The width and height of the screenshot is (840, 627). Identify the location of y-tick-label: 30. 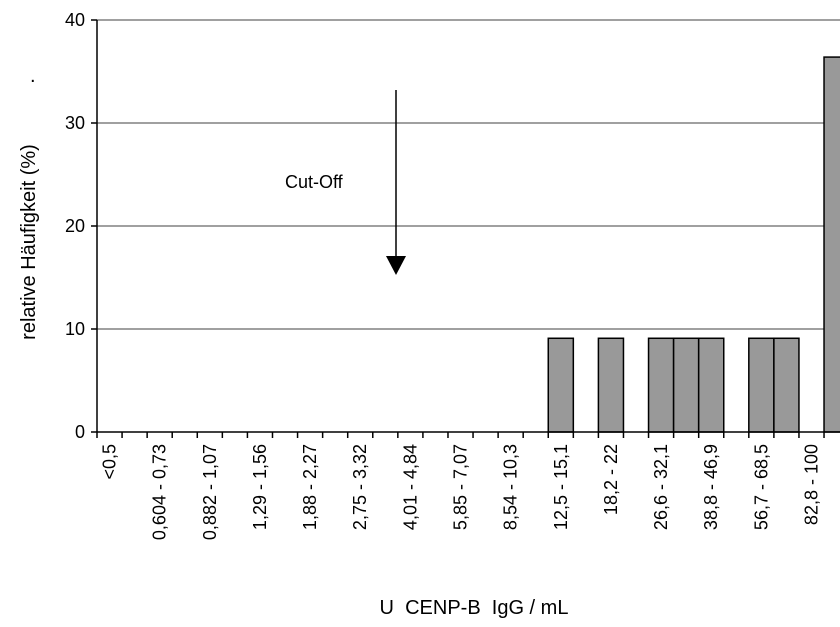
(75, 123).